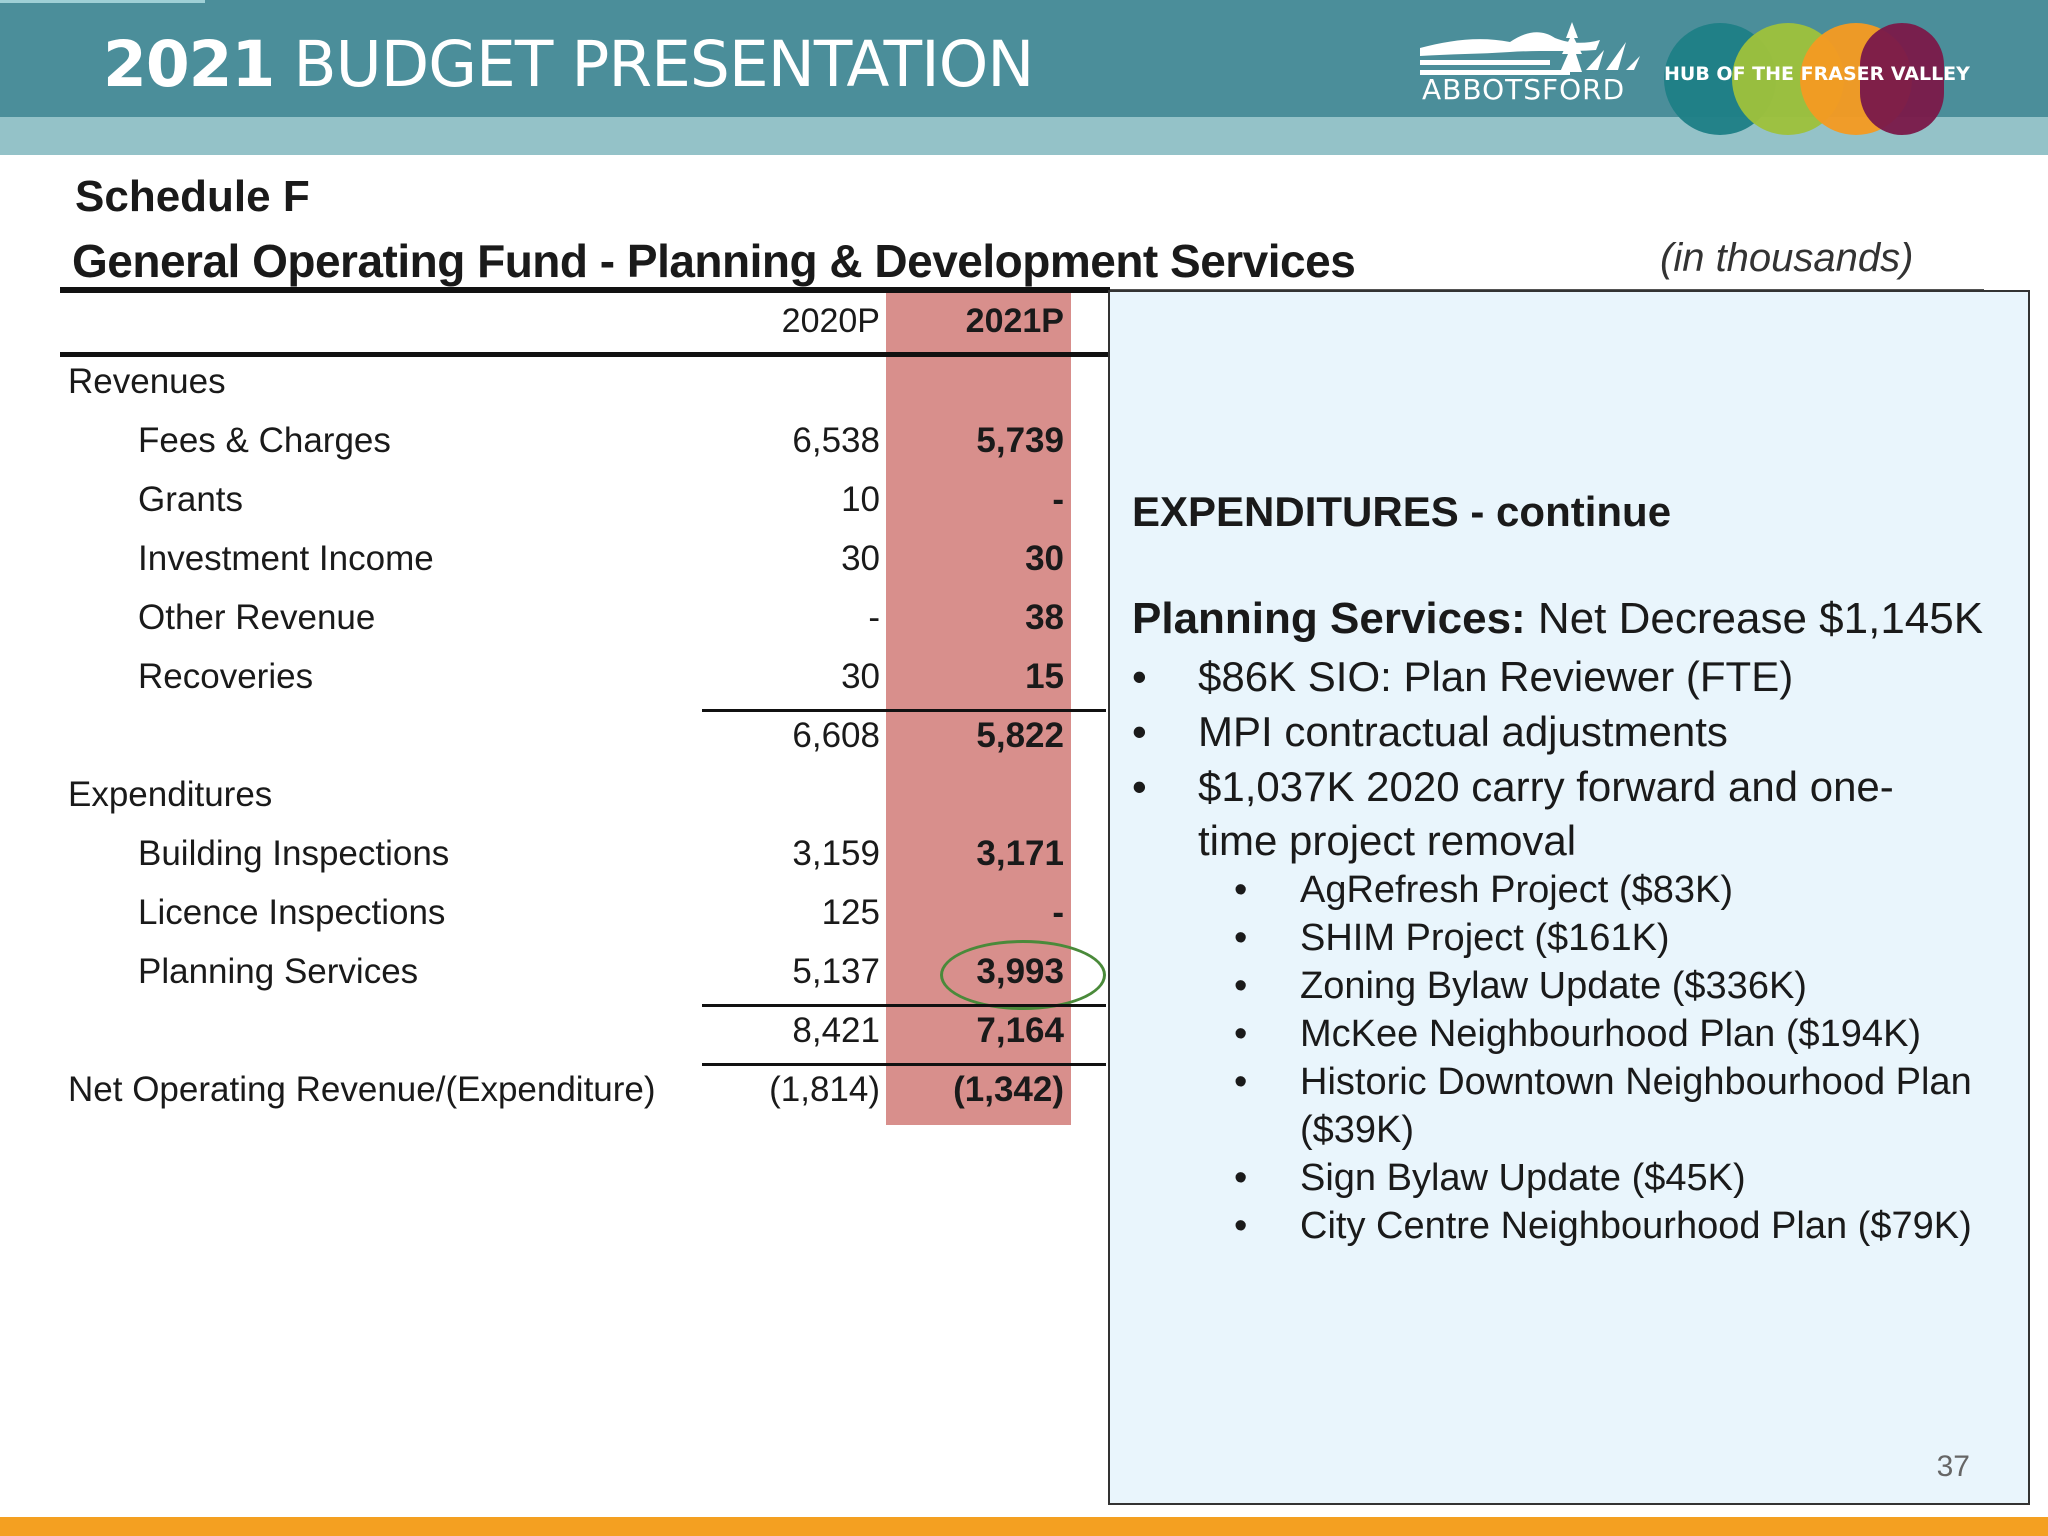  What do you see at coordinates (550, 738) in the screenshot?
I see `table-row-revenue-total: 6,608 5,822` at bounding box center [550, 738].